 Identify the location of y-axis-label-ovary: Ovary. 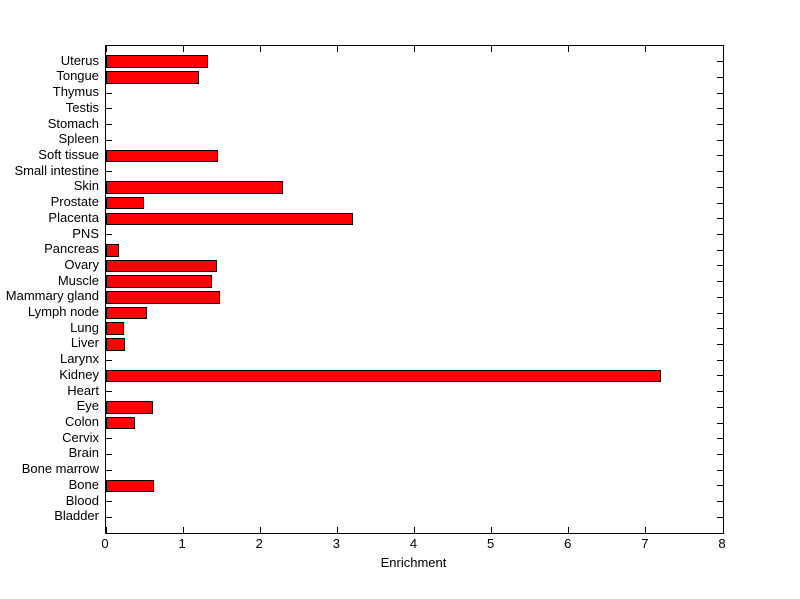
(81, 264).